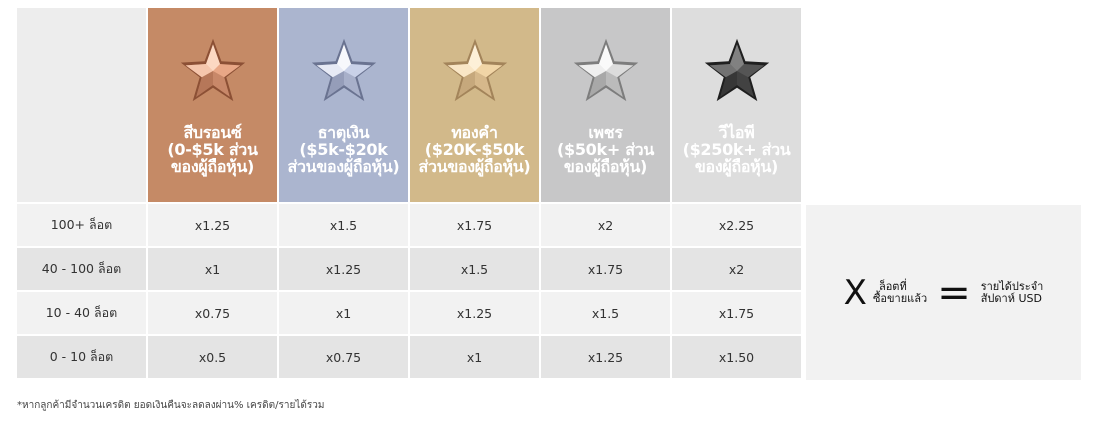 The width and height of the screenshot is (1110, 424). Describe the element at coordinates (475, 106) in the screenshot. I see `tier-header-2: ทองคำ ($20K-$50k ส่วนของผู้ถือหุ้น)` at that location.